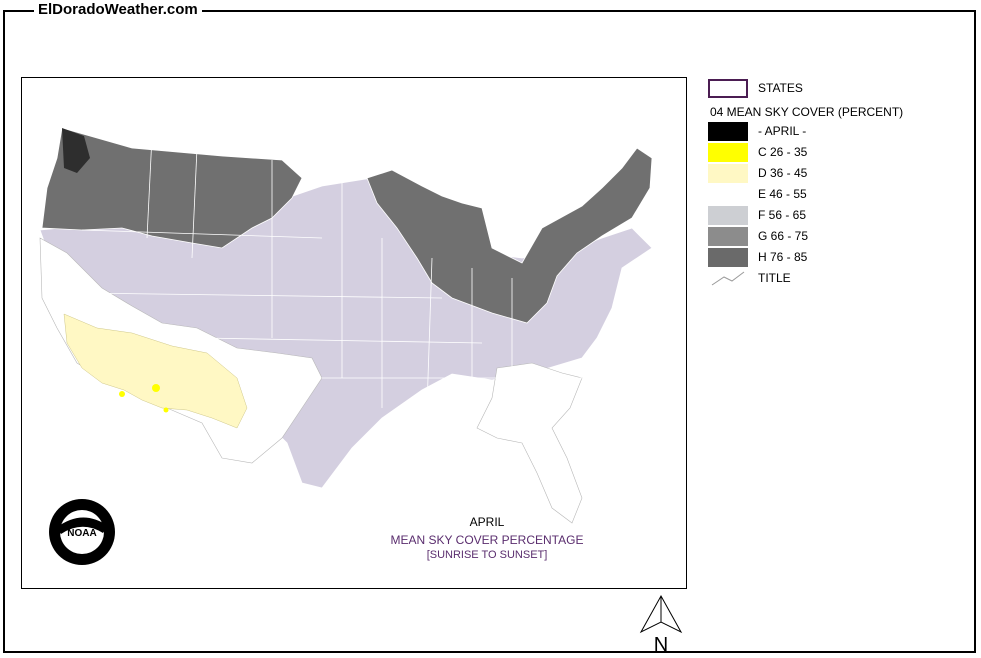 This screenshot has height=658, width=981. I want to click on legend-class-row: H 76 - 85, so click(757, 257).